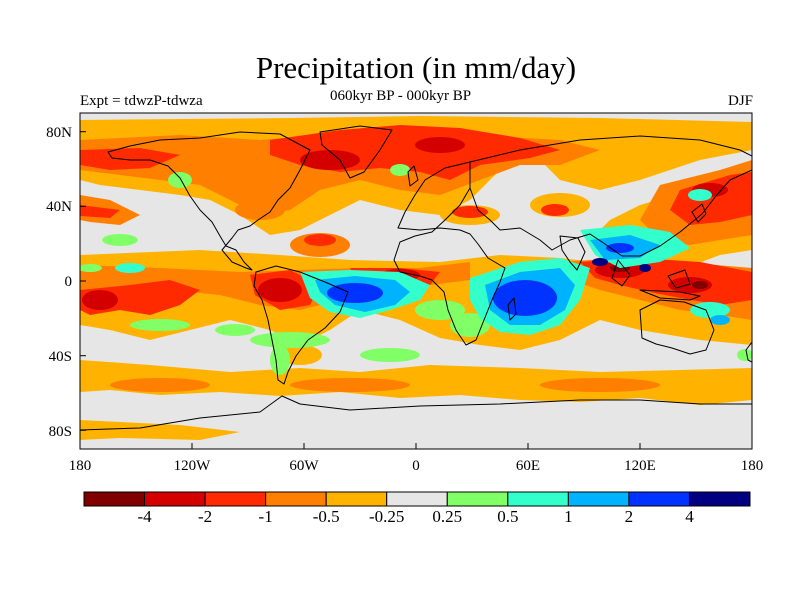 The width and height of the screenshot is (800, 600). Describe the element at coordinates (265, 516) in the screenshot. I see `colorbar-tick-label: -1` at that location.